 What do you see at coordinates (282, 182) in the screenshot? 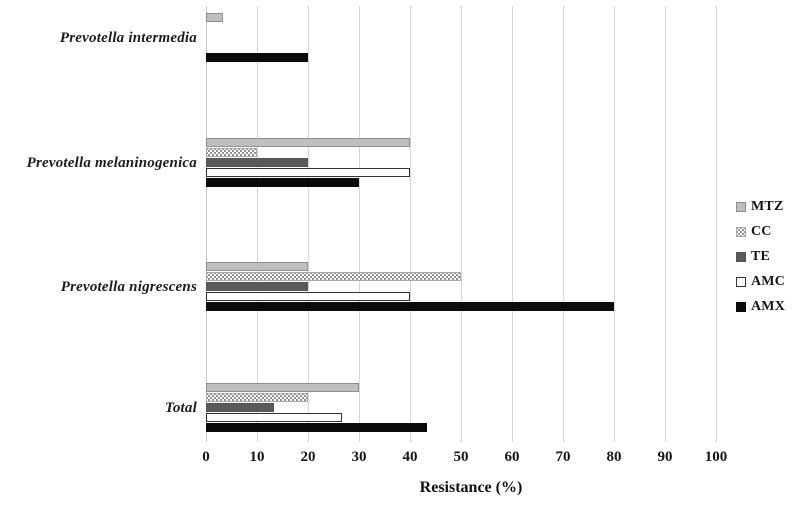
I see `bar-amx-prevotella-melaninogenica` at bounding box center [282, 182].